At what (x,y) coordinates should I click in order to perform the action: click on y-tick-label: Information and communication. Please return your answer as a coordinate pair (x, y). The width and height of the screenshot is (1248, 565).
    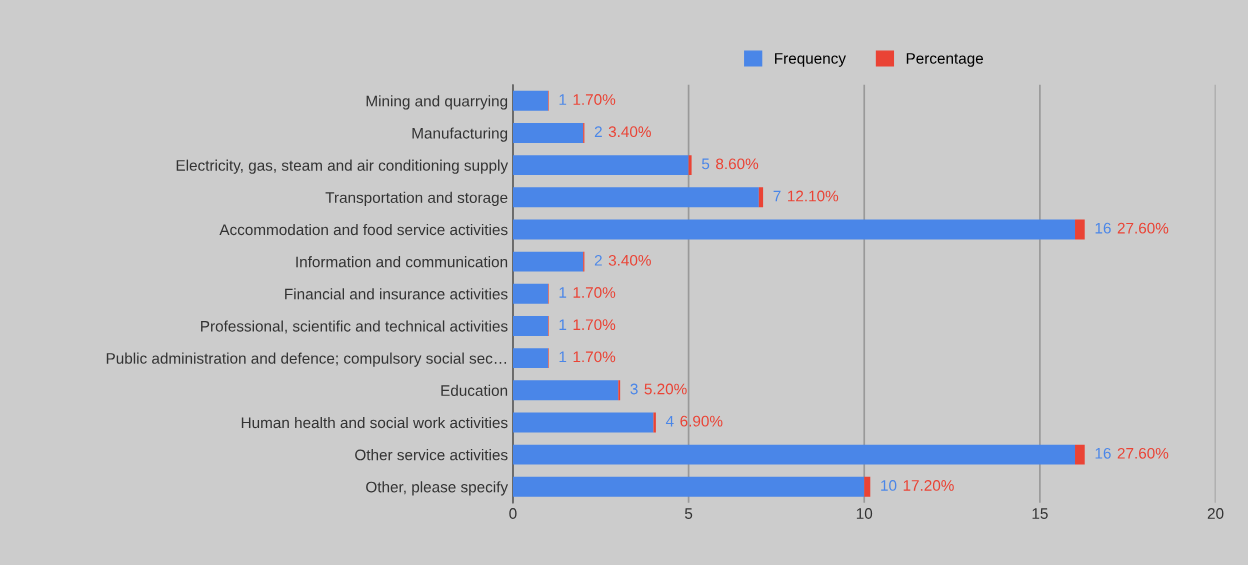
    Looking at the image, I should click on (402, 262).